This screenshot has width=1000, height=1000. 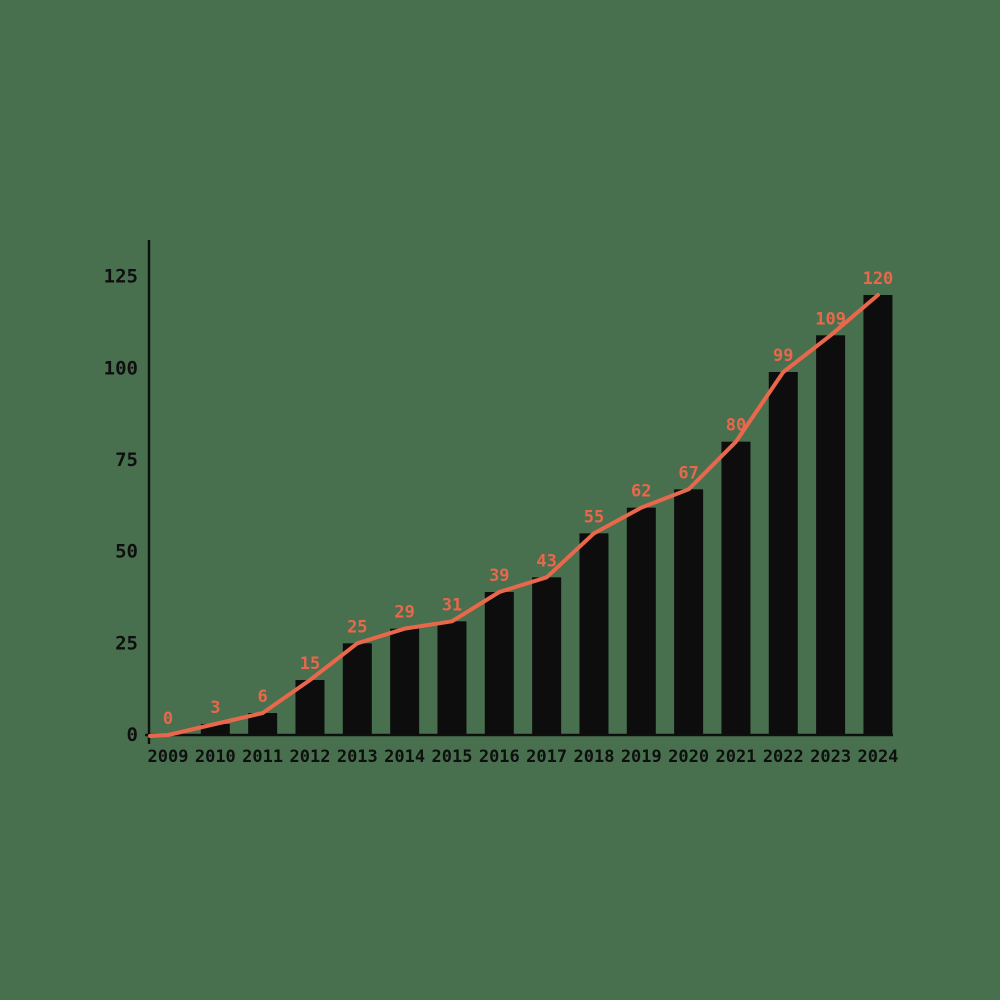 What do you see at coordinates (404, 613) in the screenshot?
I see `value-label-2014: 29` at bounding box center [404, 613].